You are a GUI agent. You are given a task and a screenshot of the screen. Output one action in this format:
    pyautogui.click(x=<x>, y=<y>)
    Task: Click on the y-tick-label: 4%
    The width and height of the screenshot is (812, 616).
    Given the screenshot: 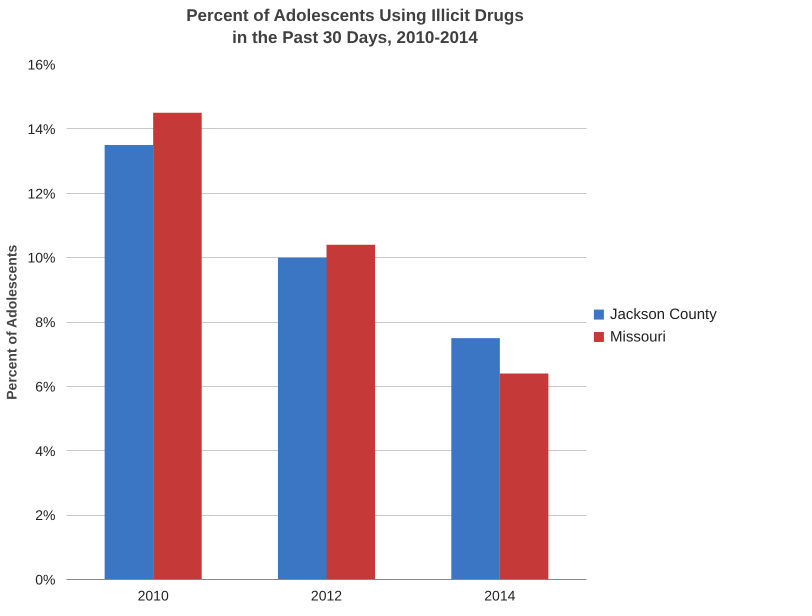 What is the action you would take?
    pyautogui.click(x=45, y=450)
    